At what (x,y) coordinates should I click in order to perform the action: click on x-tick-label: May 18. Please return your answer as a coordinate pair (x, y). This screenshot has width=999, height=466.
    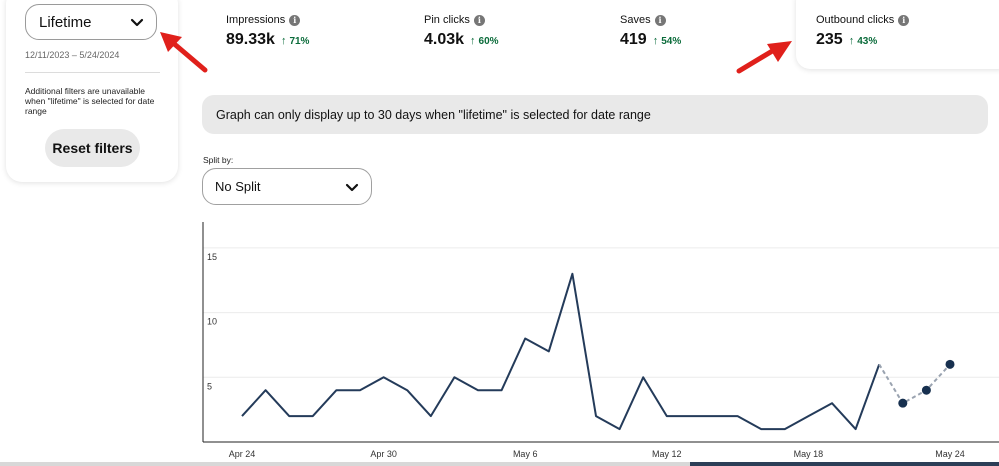
    Looking at the image, I should click on (809, 454).